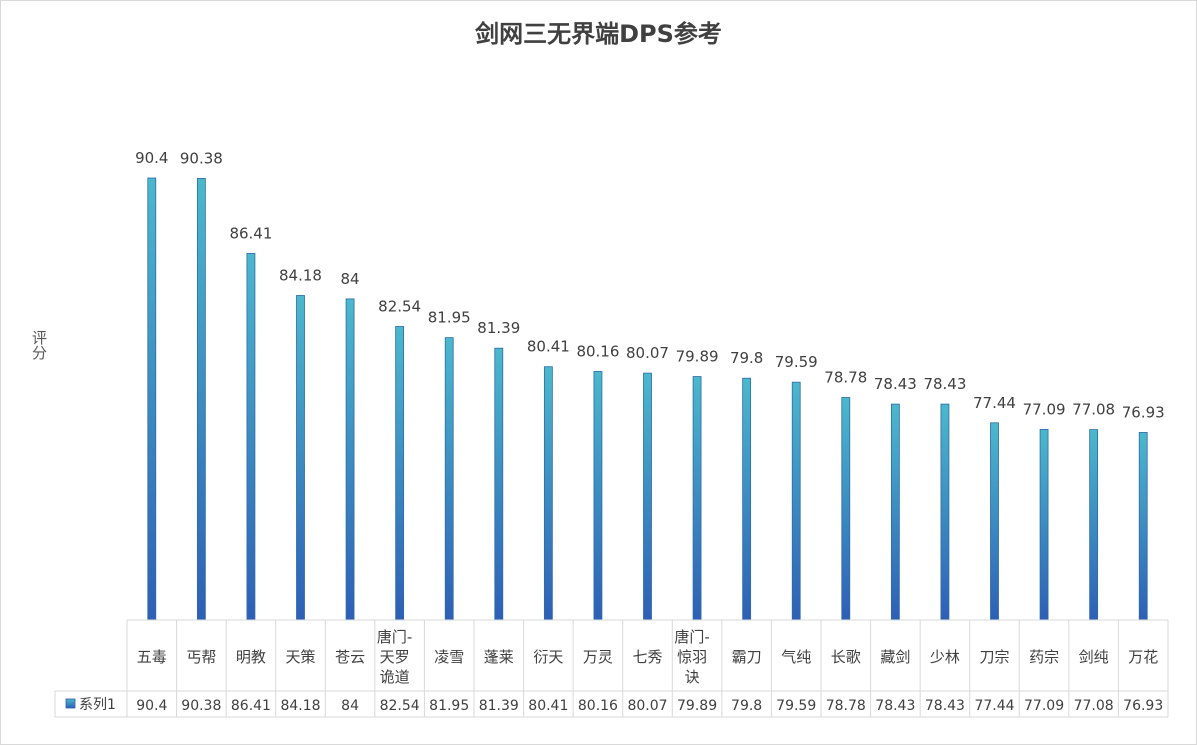 Image resolution: width=1197 pixels, height=745 pixels. I want to click on category-label: 衍天, so click(548, 657).